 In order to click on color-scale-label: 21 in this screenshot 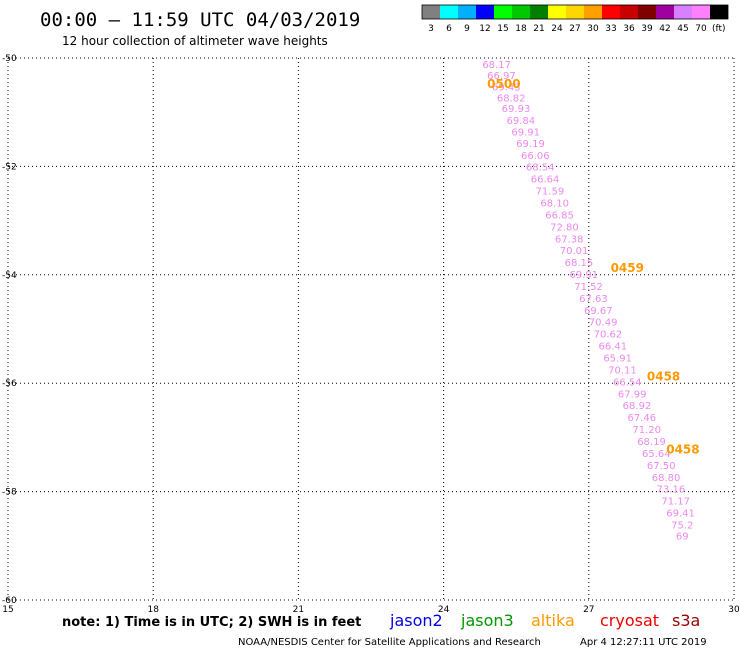, I will do `click(538, 29)`.